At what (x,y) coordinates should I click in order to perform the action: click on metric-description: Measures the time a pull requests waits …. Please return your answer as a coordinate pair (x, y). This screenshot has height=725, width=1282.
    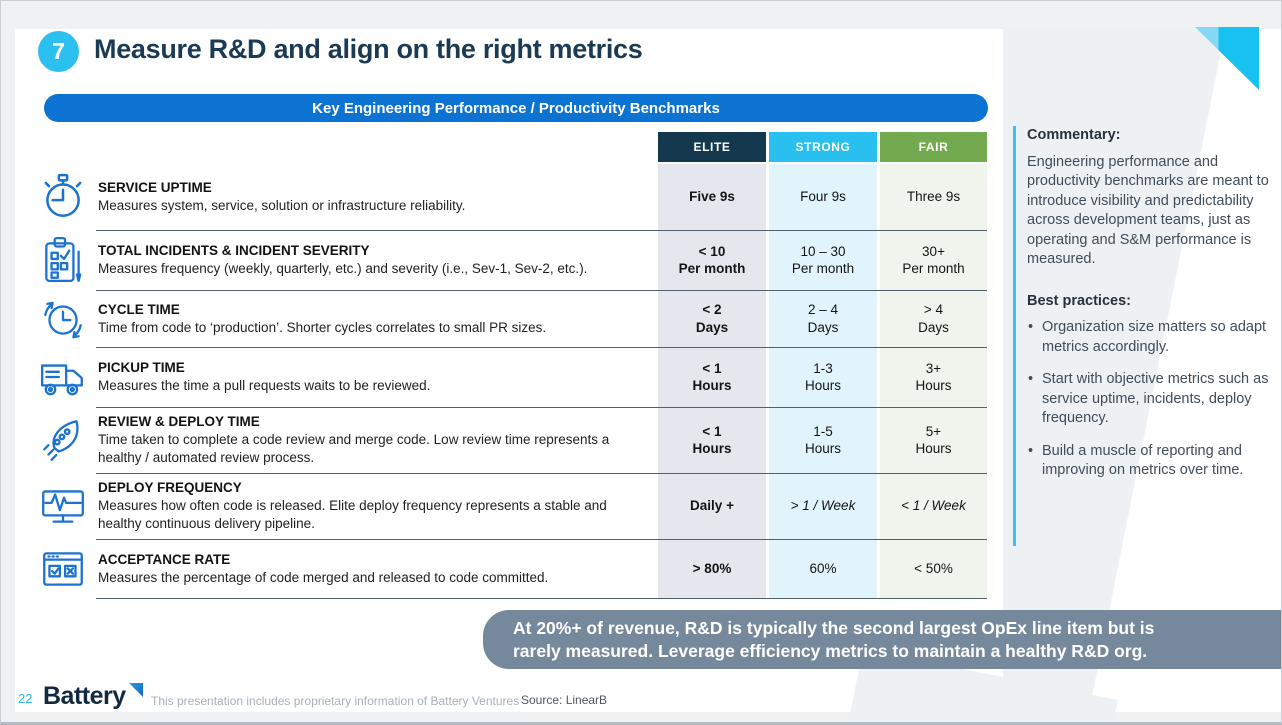
    Looking at the image, I should click on (264, 385).